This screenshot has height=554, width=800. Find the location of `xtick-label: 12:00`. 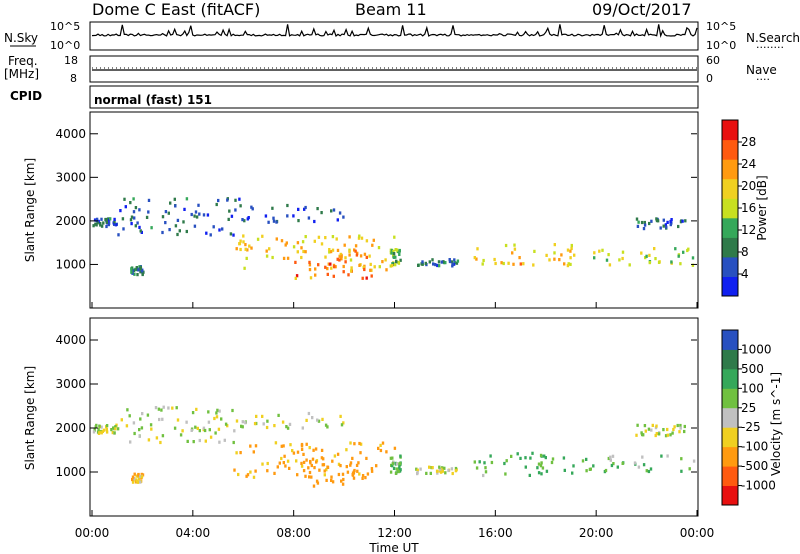

xtick-label: 12:00 is located at coordinates (394, 533).